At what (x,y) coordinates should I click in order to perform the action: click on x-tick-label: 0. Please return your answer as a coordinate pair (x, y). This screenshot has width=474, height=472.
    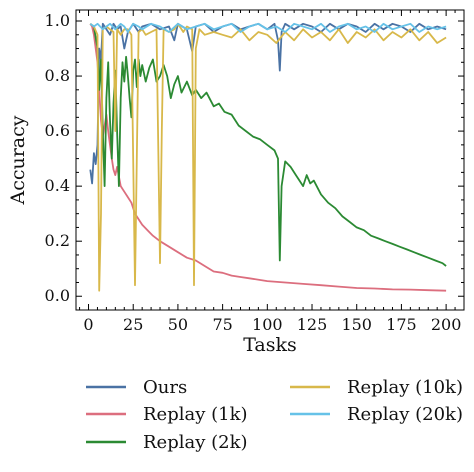
    Looking at the image, I should click on (88, 324).